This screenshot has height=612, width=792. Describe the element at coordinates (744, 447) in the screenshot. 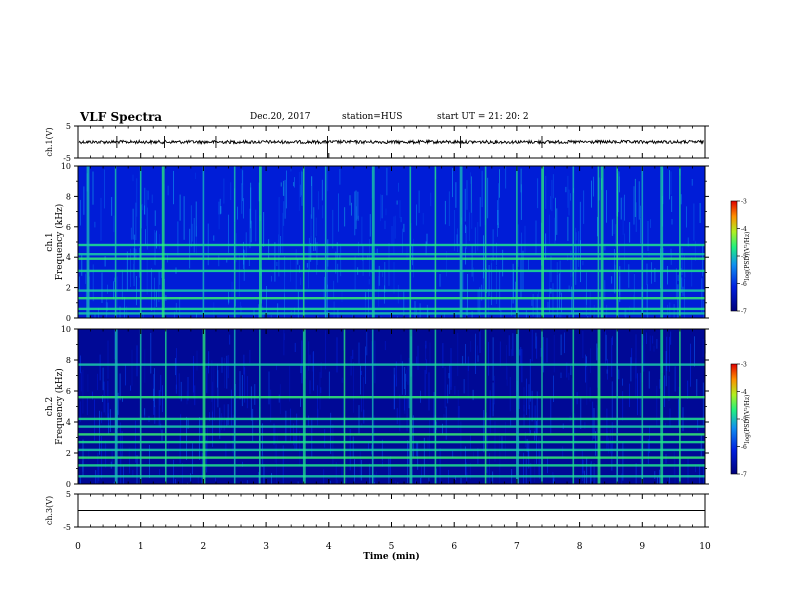

I see `colorbar-tick-label: -6` at that location.